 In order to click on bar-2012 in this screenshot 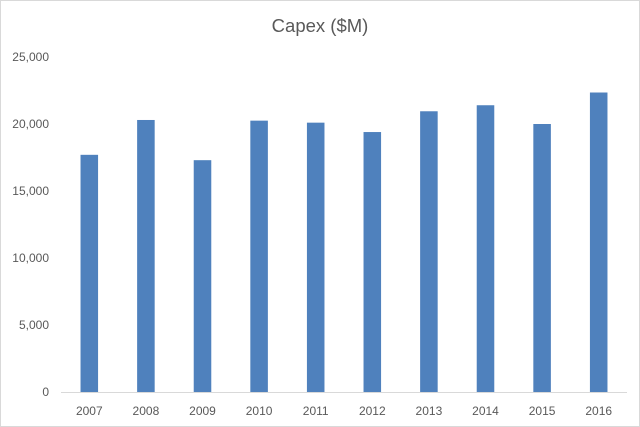, I will do `click(372, 262)`.